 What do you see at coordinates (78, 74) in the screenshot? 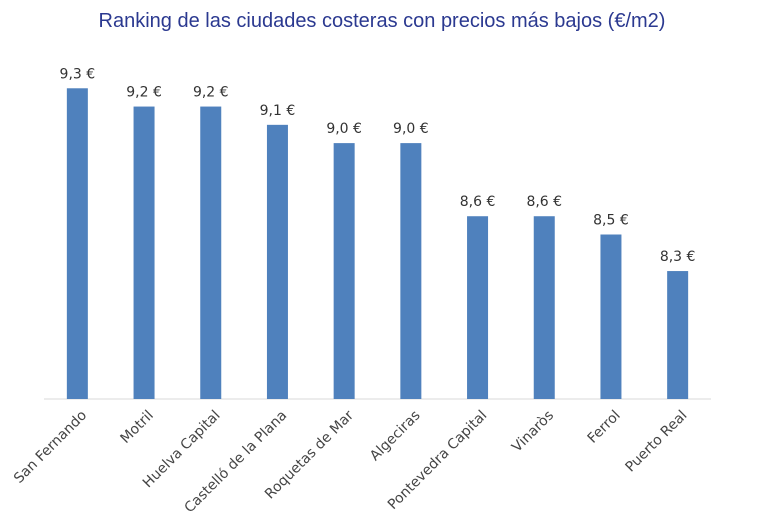
I see `data-label: 9,3 €` at bounding box center [78, 74].